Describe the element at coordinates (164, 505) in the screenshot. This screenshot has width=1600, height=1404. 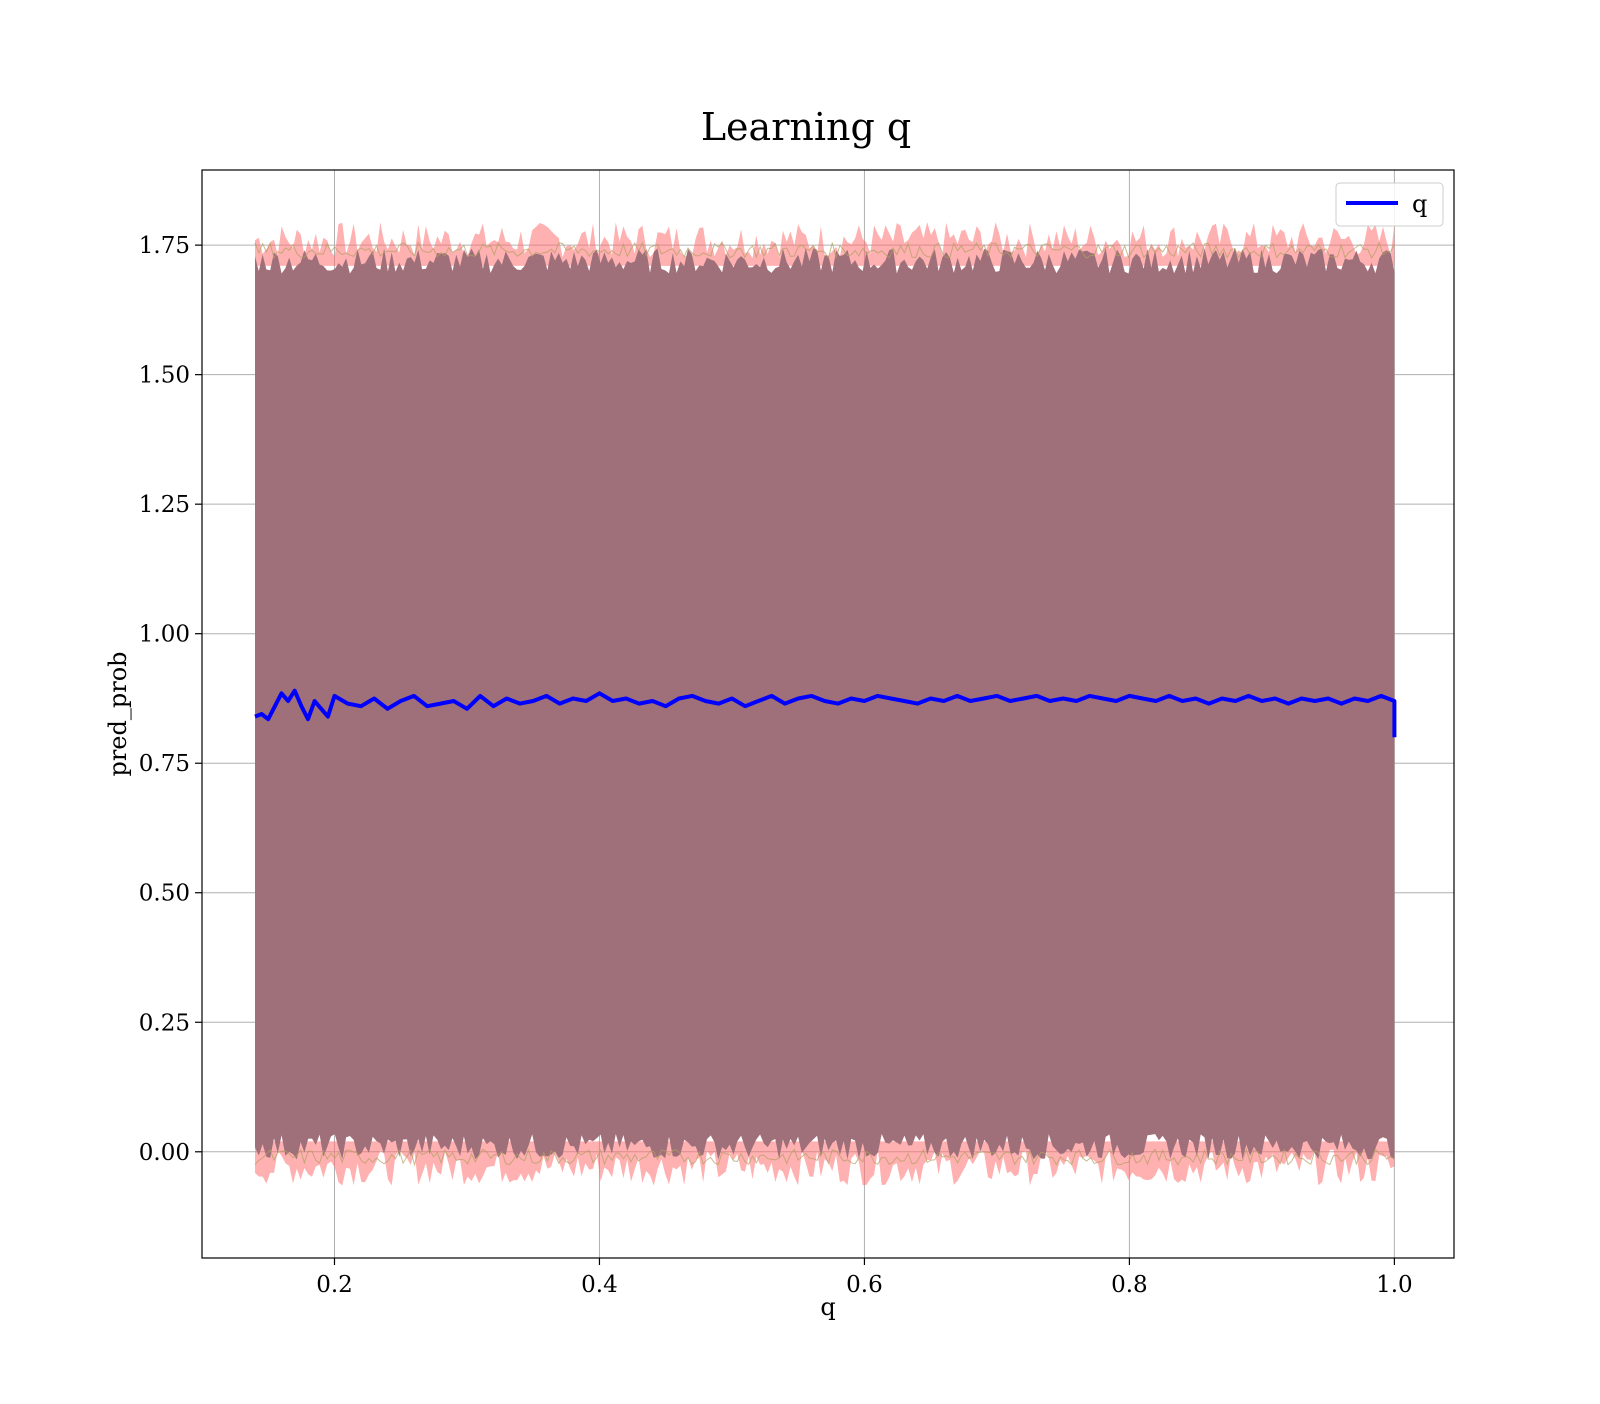
I see `y-tick-label: 1.25` at that location.